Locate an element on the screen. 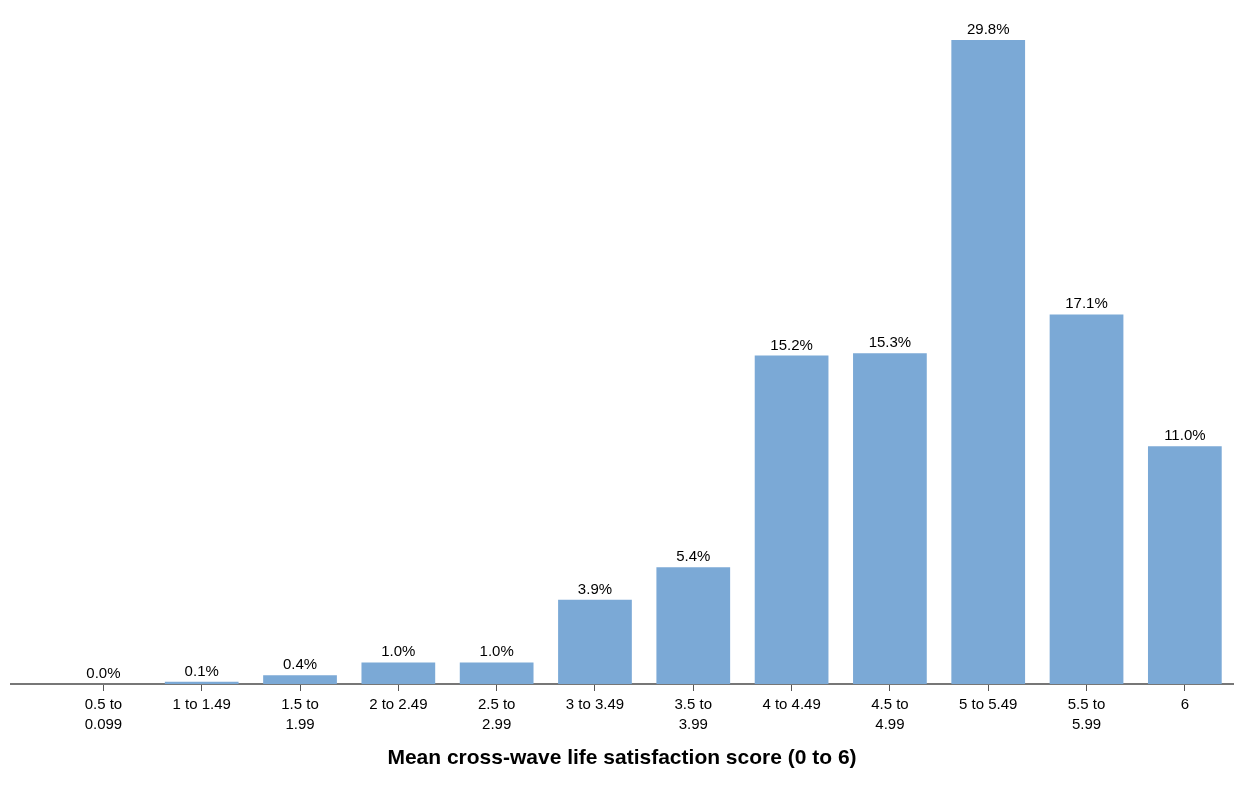  x-tick-label: 4.5 to 4.99 is located at coordinates (890, 713).